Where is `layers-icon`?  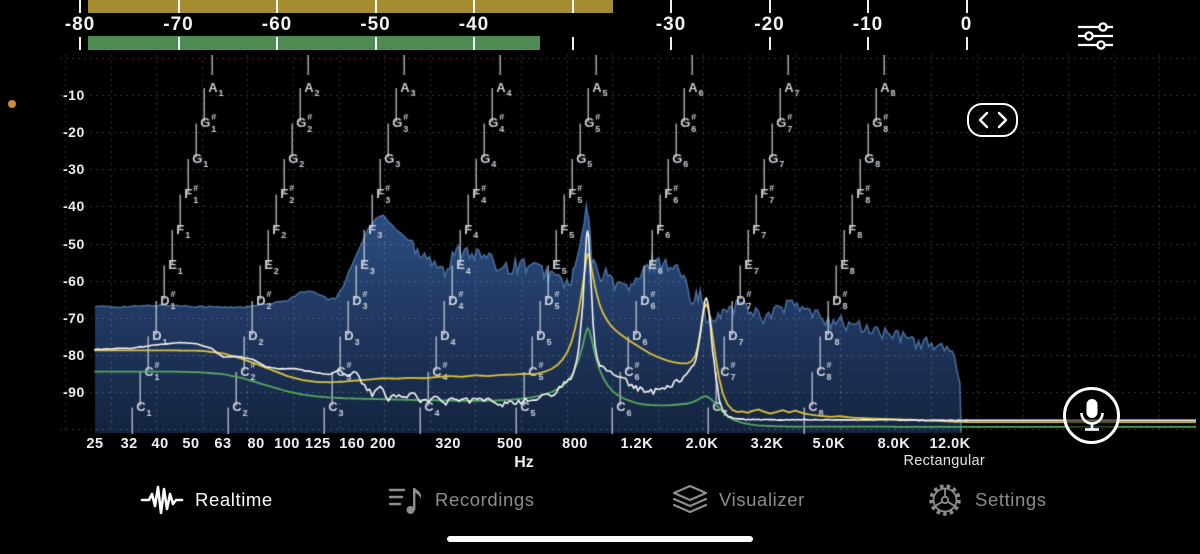
layers-icon is located at coordinates (690, 499).